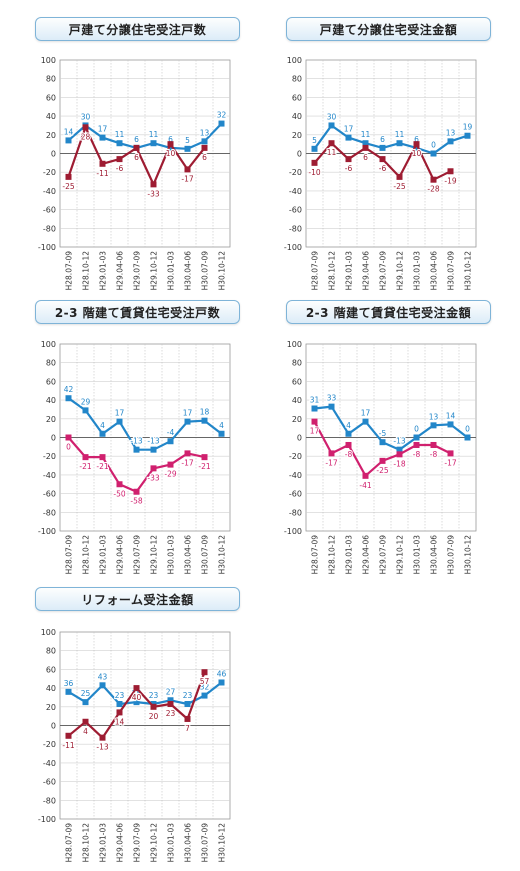  What do you see at coordinates (49, 228) in the screenshot?
I see `y-tick-label: -80` at bounding box center [49, 228].